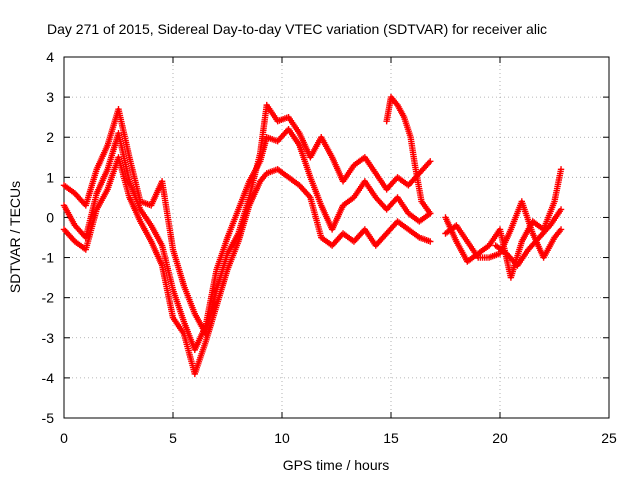 The height and width of the screenshot is (480, 640). I want to click on x-axis-label: GPS time / hours, so click(336, 465).